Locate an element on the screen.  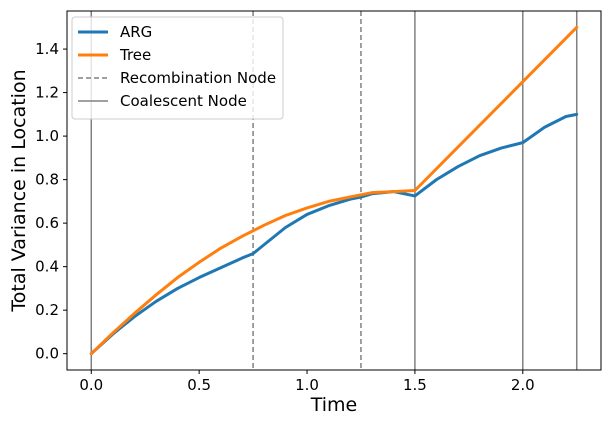
legend: ARG Tree Recombination Node Coalescent Node is located at coordinates (177, 68).